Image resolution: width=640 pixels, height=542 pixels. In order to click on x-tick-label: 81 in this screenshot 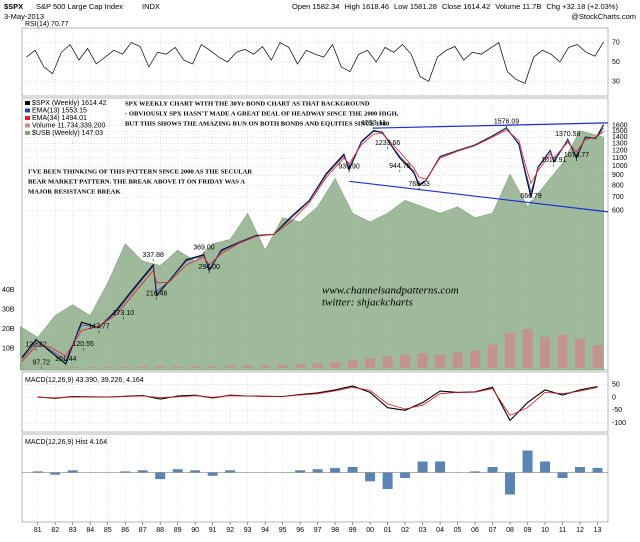, I will do `click(38, 530)`.